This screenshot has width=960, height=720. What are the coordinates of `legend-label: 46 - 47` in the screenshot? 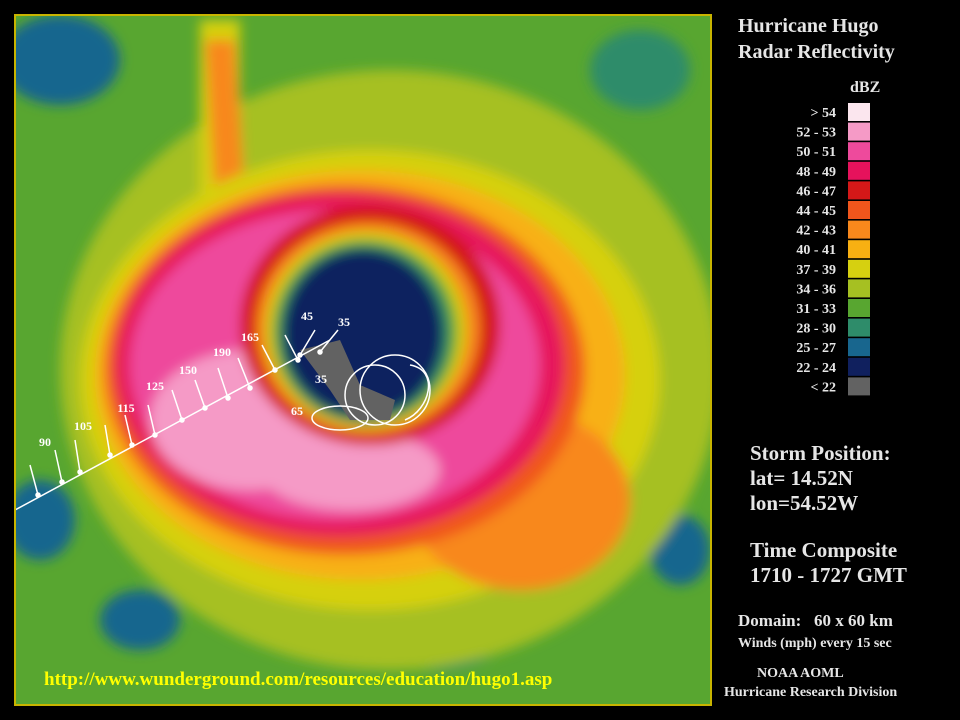 It's located at (816, 191).